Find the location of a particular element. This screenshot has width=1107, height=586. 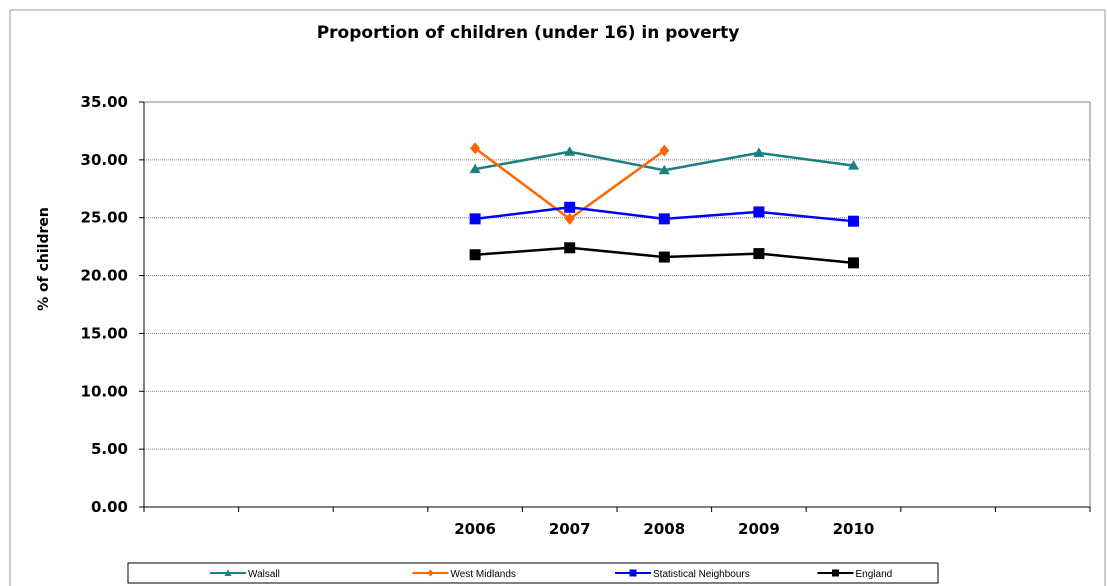

x-tick-label: 2010 is located at coordinates (854, 529).